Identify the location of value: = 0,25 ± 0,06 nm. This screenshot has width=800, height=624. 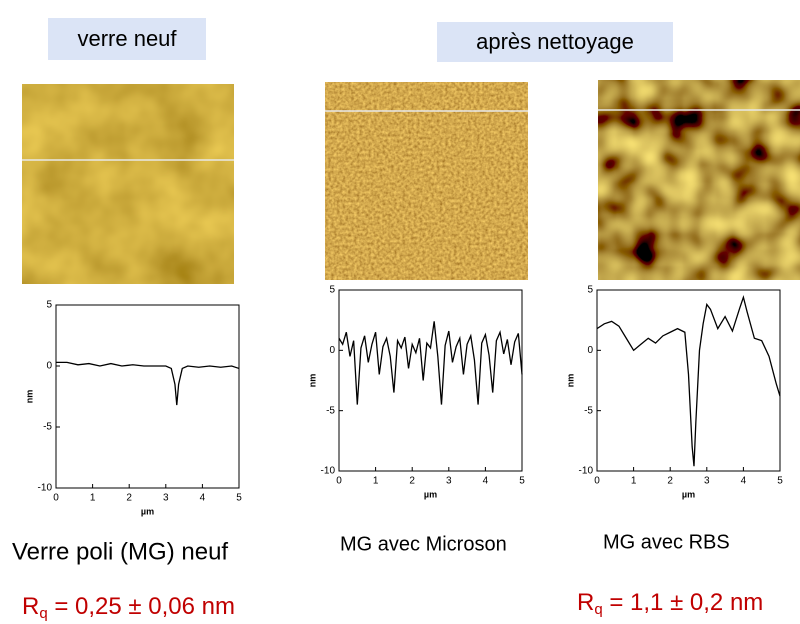
(141, 606).